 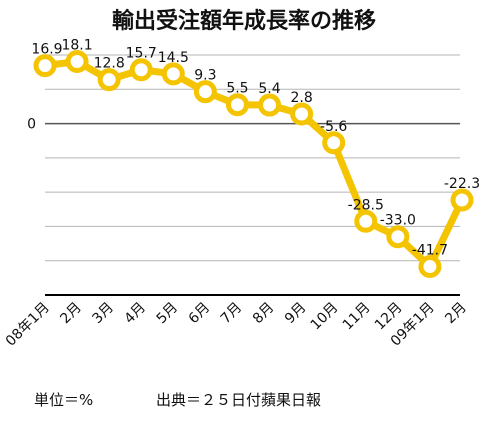 What do you see at coordinates (76, 46) in the screenshot?
I see `data-label: 18.1` at bounding box center [76, 46].